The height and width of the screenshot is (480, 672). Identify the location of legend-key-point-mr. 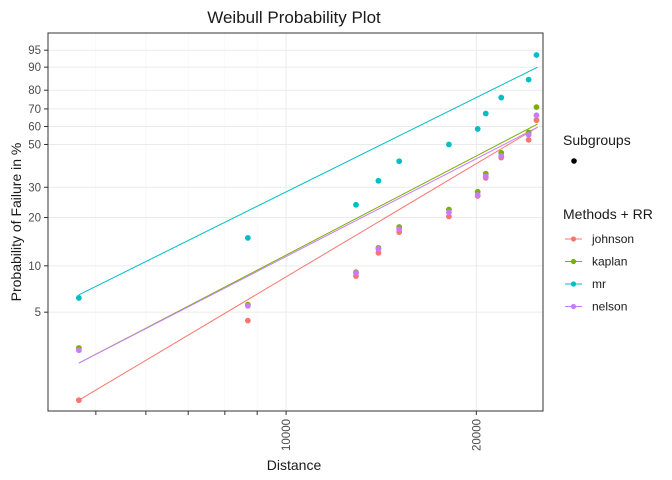
(573, 284).